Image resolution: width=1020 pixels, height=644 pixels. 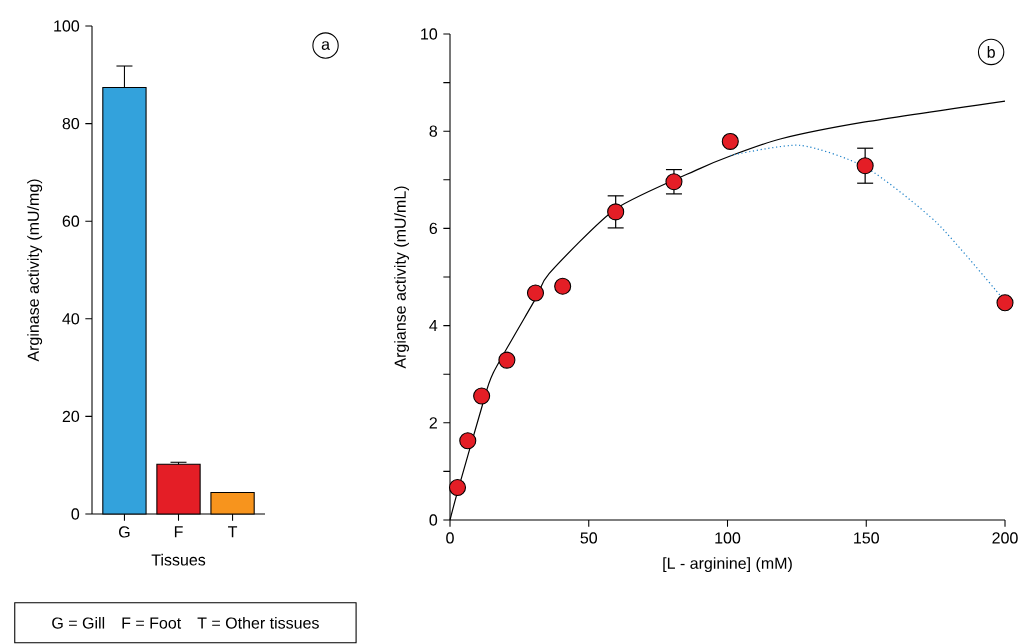 What do you see at coordinates (71, 123) in the screenshot?
I see `y-tick-label: 80` at bounding box center [71, 123].